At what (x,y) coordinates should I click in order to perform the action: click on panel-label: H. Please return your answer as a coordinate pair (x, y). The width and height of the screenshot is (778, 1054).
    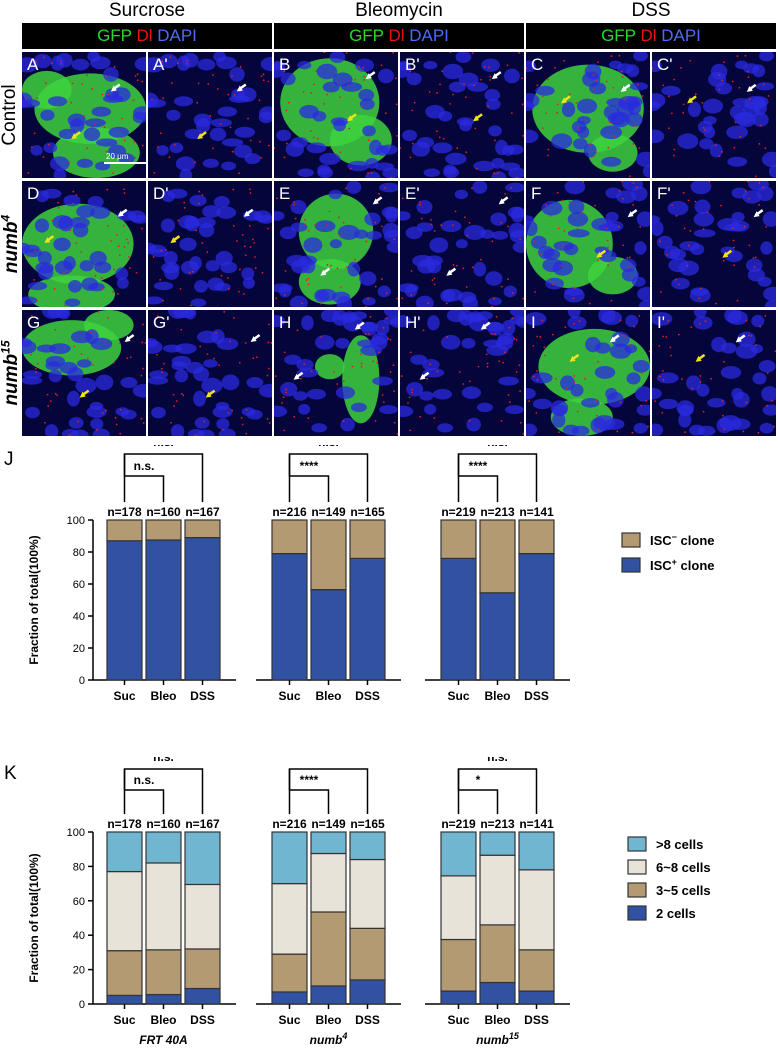
    Looking at the image, I should click on (285, 322).